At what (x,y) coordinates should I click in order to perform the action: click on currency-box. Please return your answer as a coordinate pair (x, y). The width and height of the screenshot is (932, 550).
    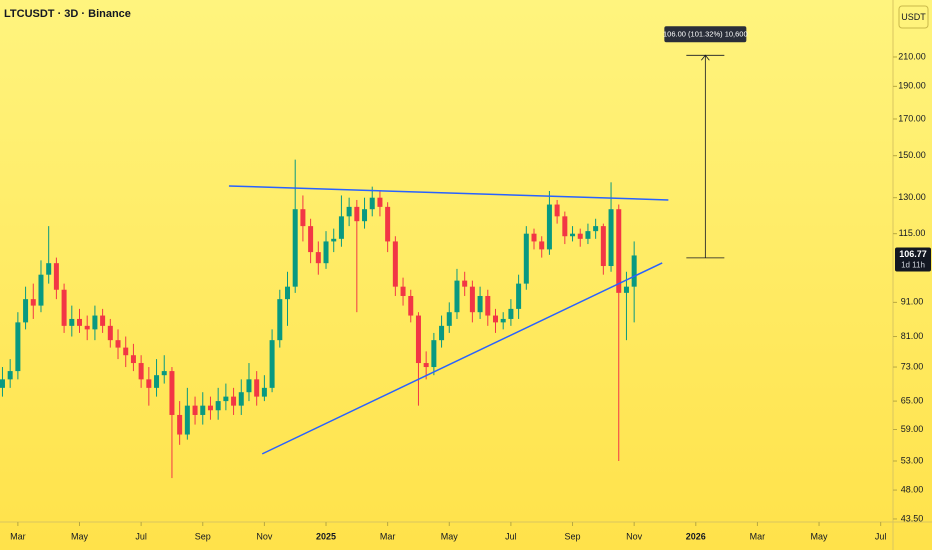
    Looking at the image, I should click on (913, 17).